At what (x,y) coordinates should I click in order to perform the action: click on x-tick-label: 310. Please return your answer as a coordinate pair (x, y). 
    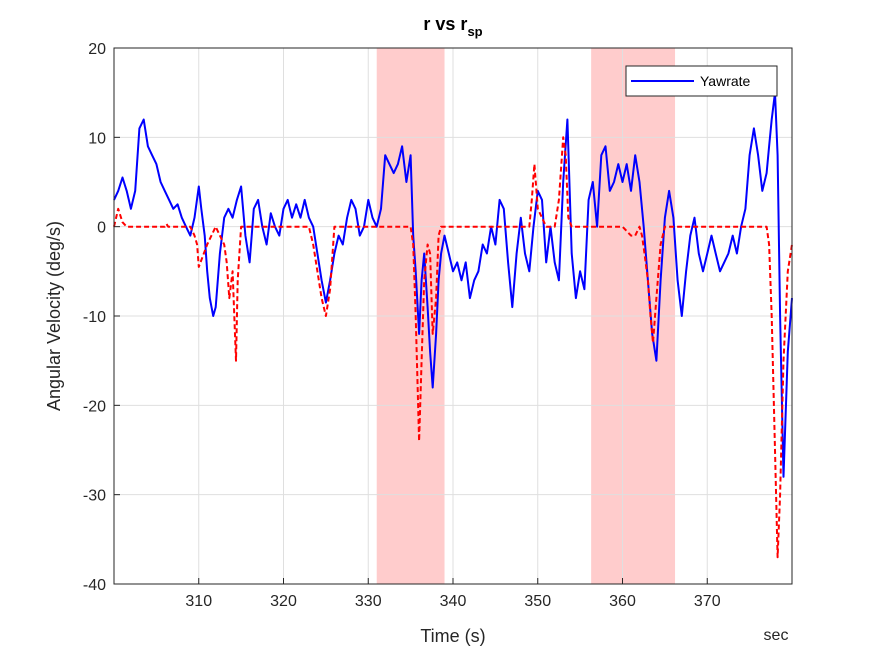
    Looking at the image, I should click on (198, 601).